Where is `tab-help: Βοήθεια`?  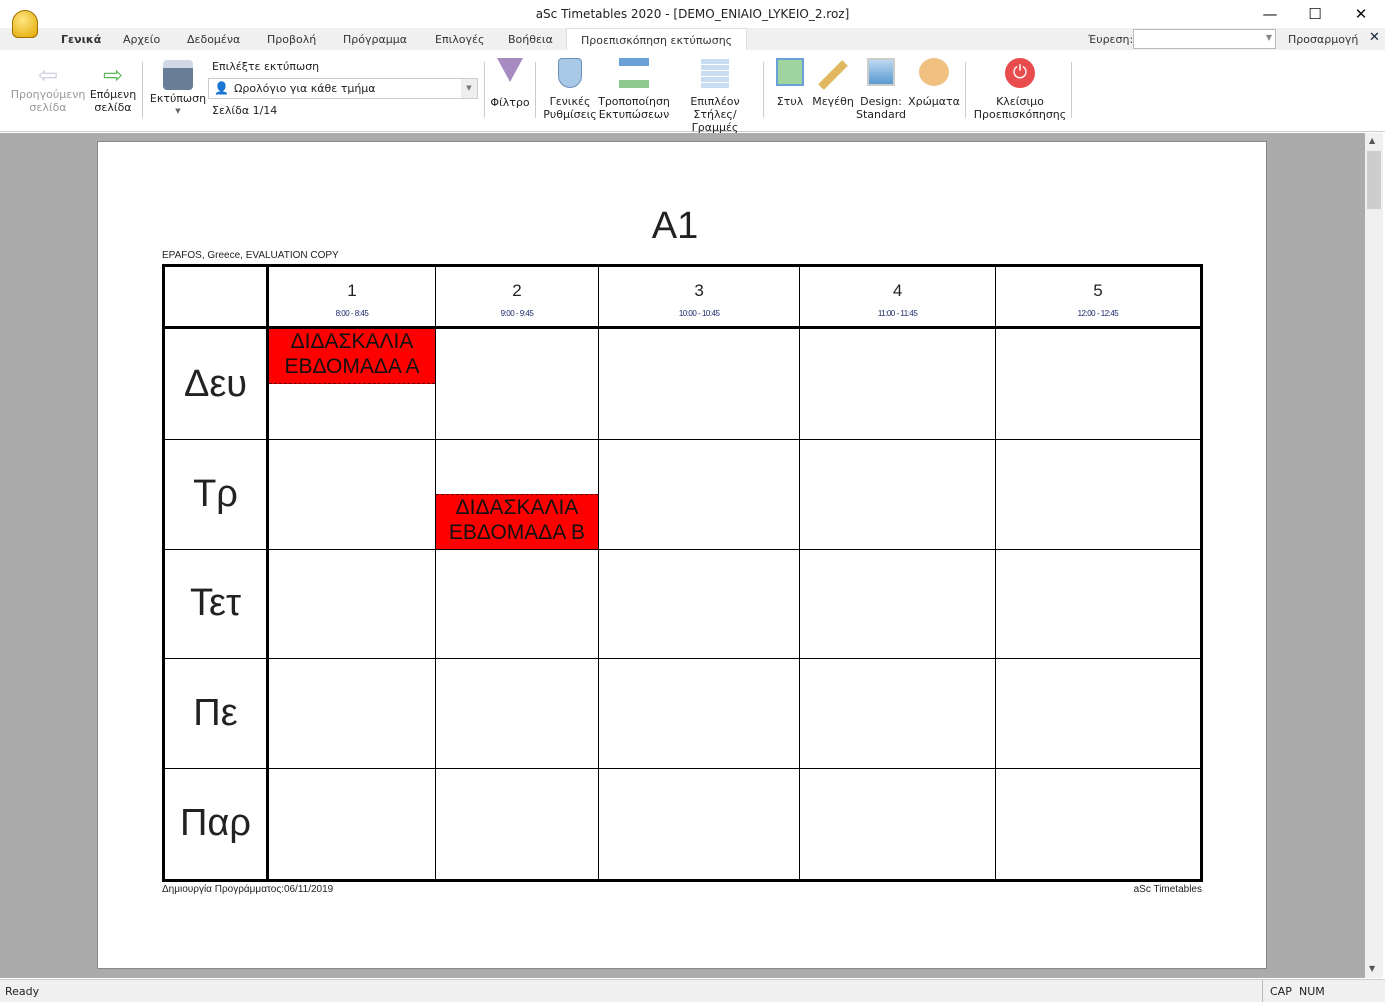
tab-help: Βοήθεια is located at coordinates (530, 39).